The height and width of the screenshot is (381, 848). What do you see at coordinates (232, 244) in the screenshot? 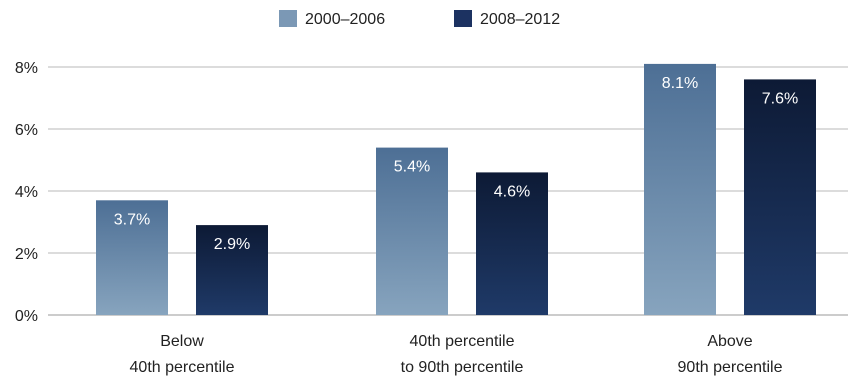
I see `bar-value-label: 2.9%` at bounding box center [232, 244].